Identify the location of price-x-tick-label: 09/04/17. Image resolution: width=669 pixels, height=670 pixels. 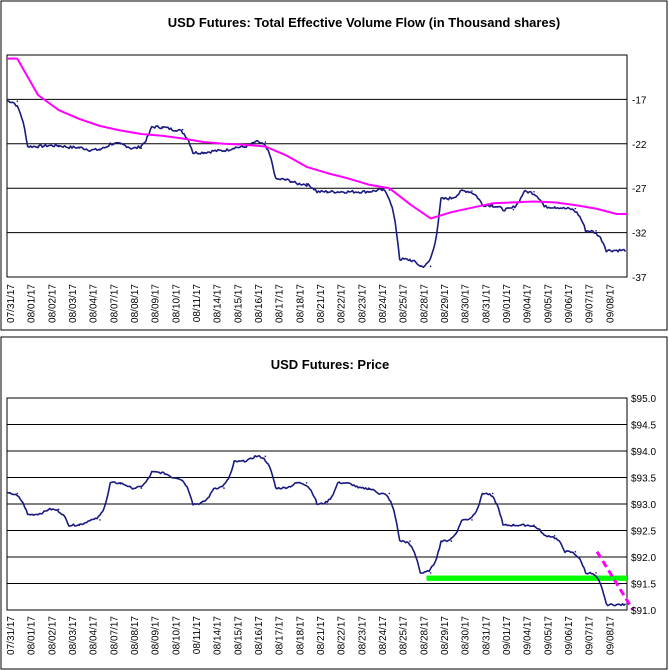
(528, 635).